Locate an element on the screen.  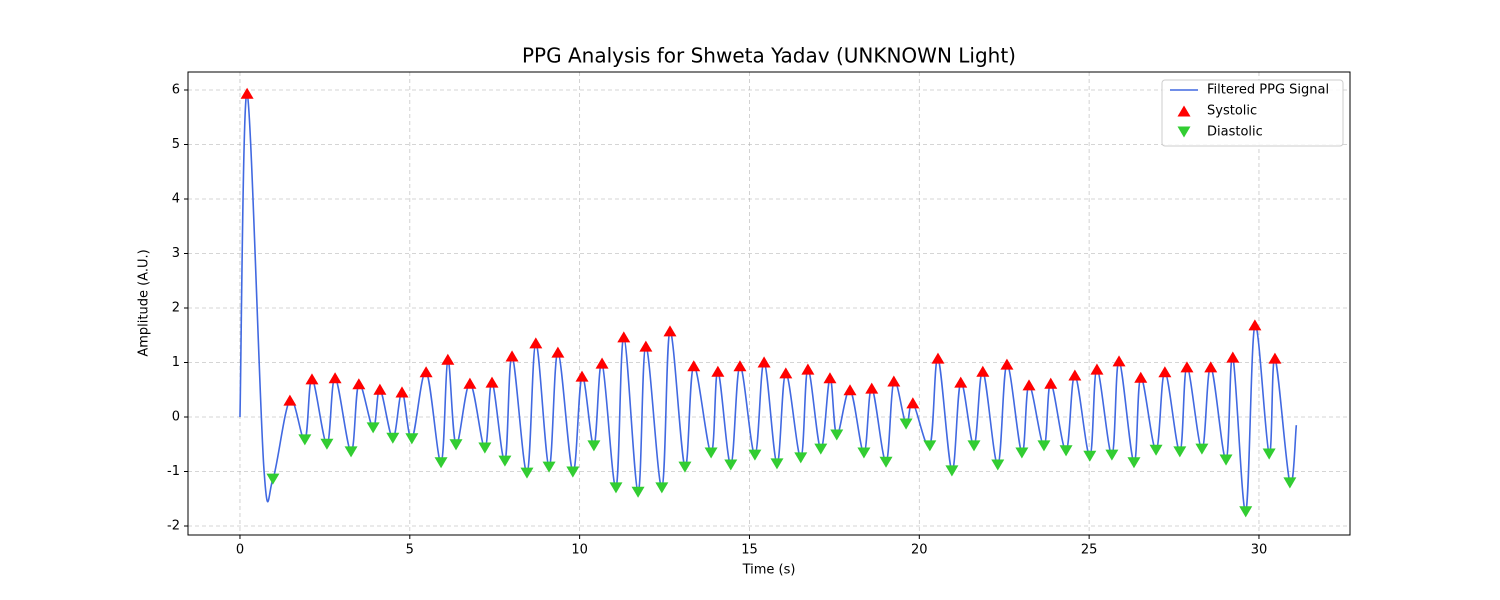
x-tick-label: 0 is located at coordinates (240, 550).